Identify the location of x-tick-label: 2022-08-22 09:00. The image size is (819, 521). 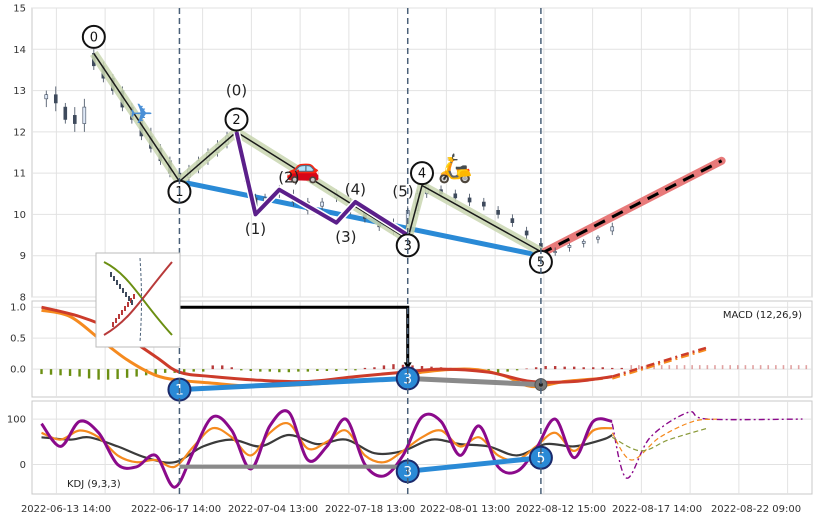
(756, 509).